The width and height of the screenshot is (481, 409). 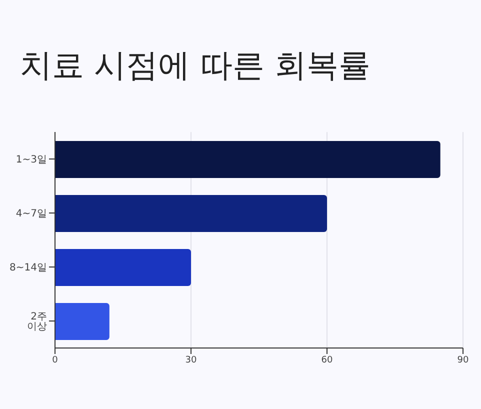 I want to click on x-tick-label: 30, so click(x=191, y=360).